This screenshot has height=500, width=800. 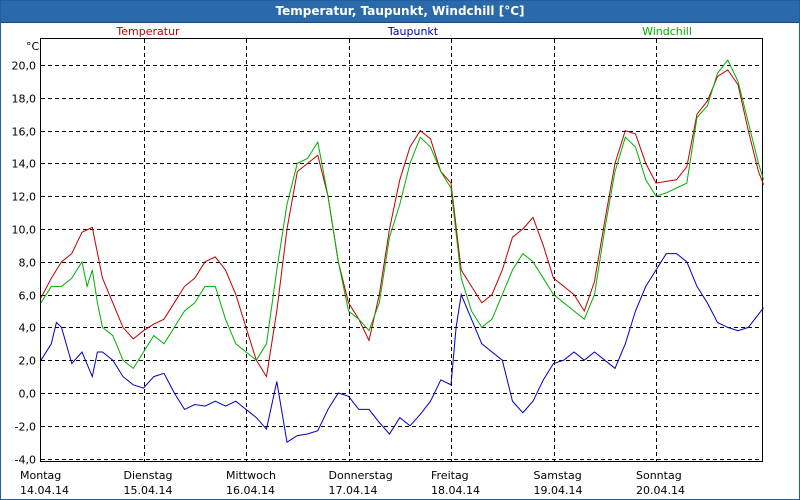 What do you see at coordinates (28, 361) in the screenshot?
I see `y-tick-label: 2,0` at bounding box center [28, 361].